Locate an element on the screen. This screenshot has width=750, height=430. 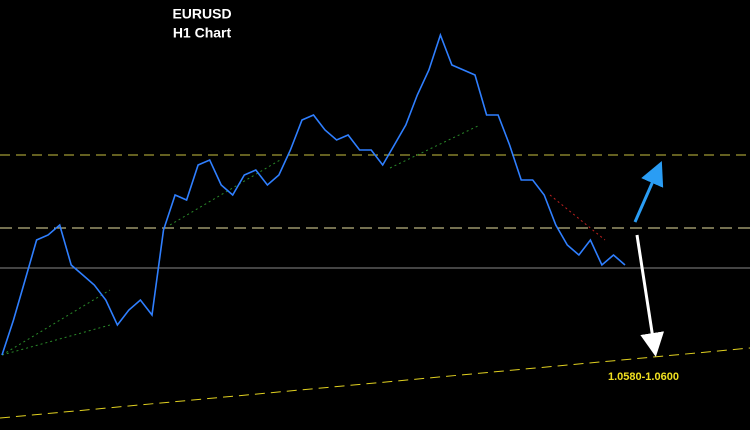
chart-title: EURUSD is located at coordinates (201, 14).